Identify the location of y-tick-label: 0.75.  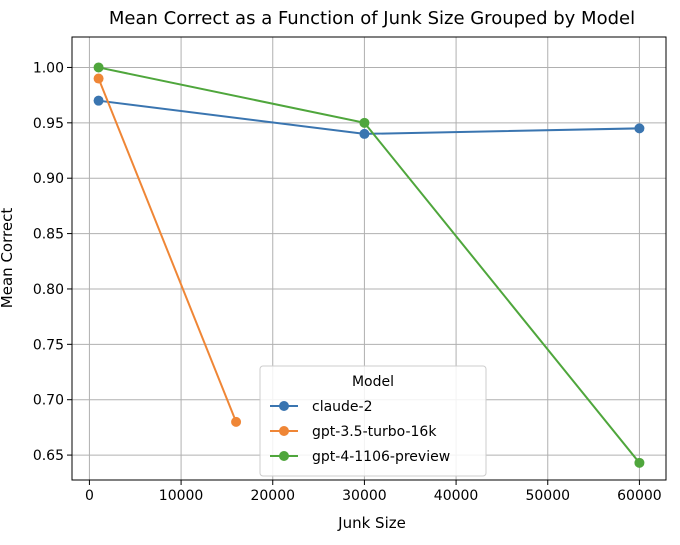
(48, 345).